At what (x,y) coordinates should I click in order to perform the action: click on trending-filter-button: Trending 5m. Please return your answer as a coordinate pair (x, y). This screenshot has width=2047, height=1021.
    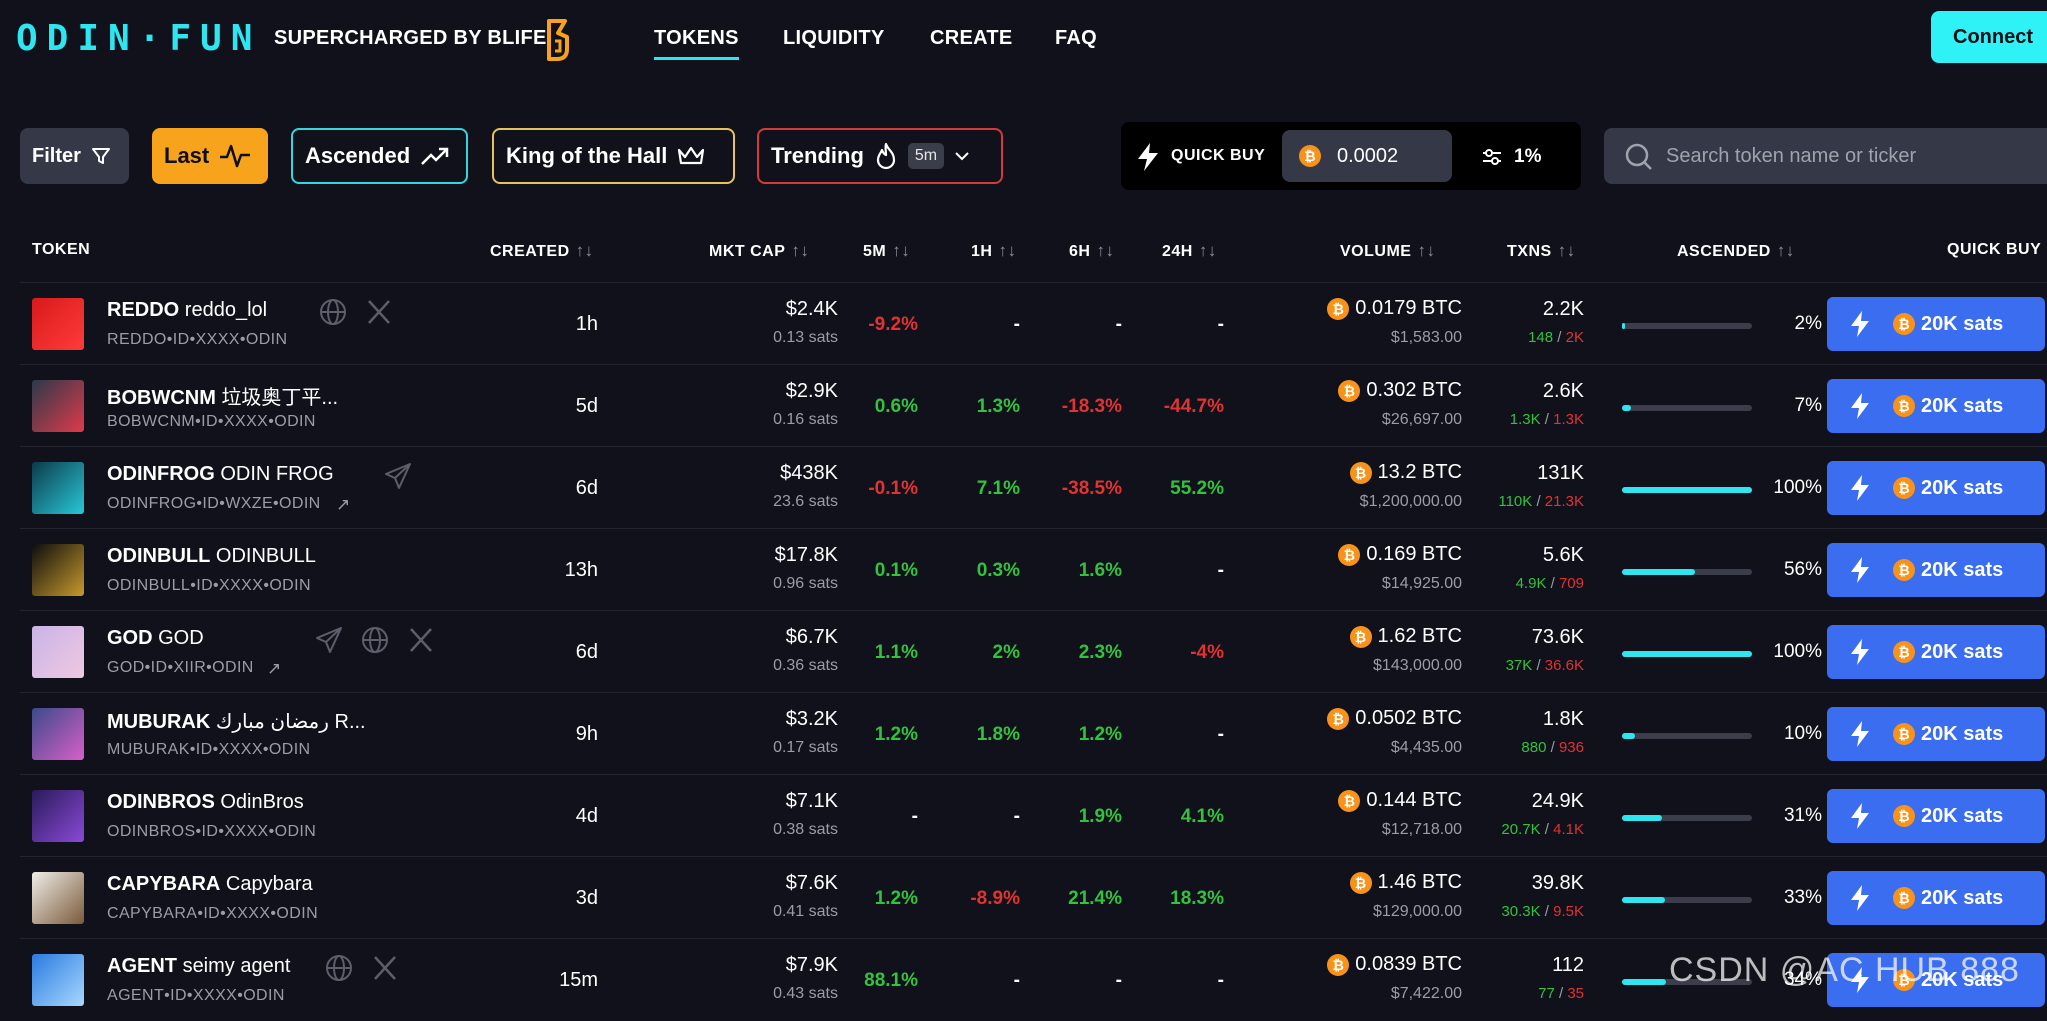
    Looking at the image, I should click on (880, 156).